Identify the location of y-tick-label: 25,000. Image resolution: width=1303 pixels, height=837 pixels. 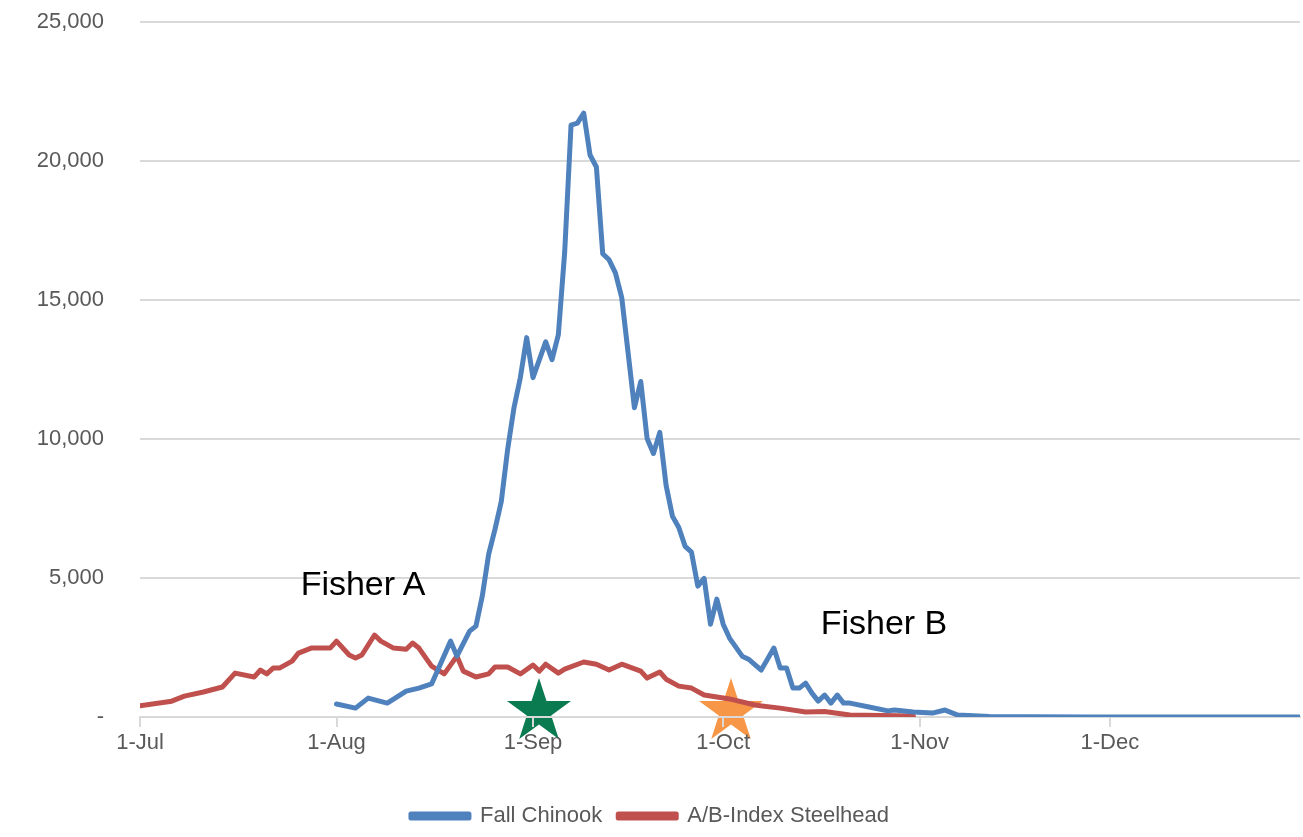
(70, 21).